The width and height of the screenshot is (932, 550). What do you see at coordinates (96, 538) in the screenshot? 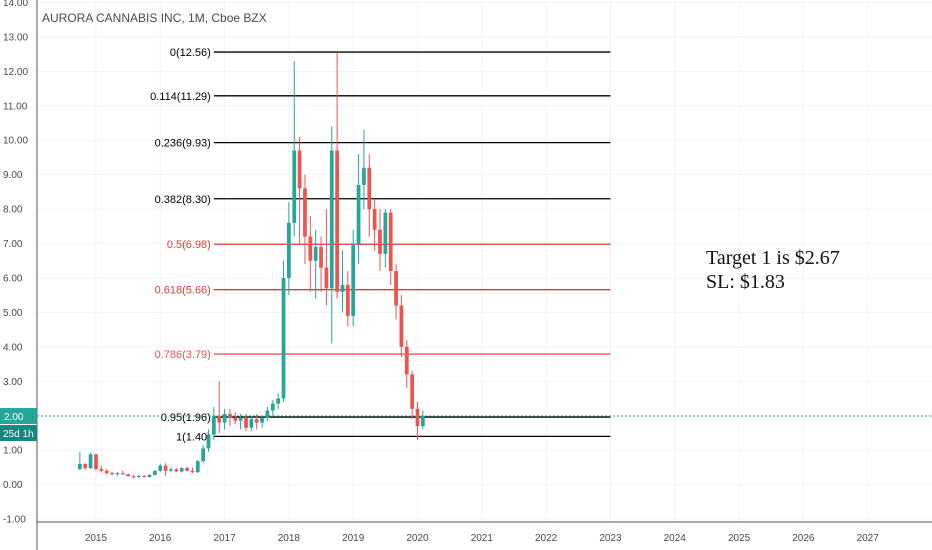
I see `x-tick-label: 2015` at bounding box center [96, 538].